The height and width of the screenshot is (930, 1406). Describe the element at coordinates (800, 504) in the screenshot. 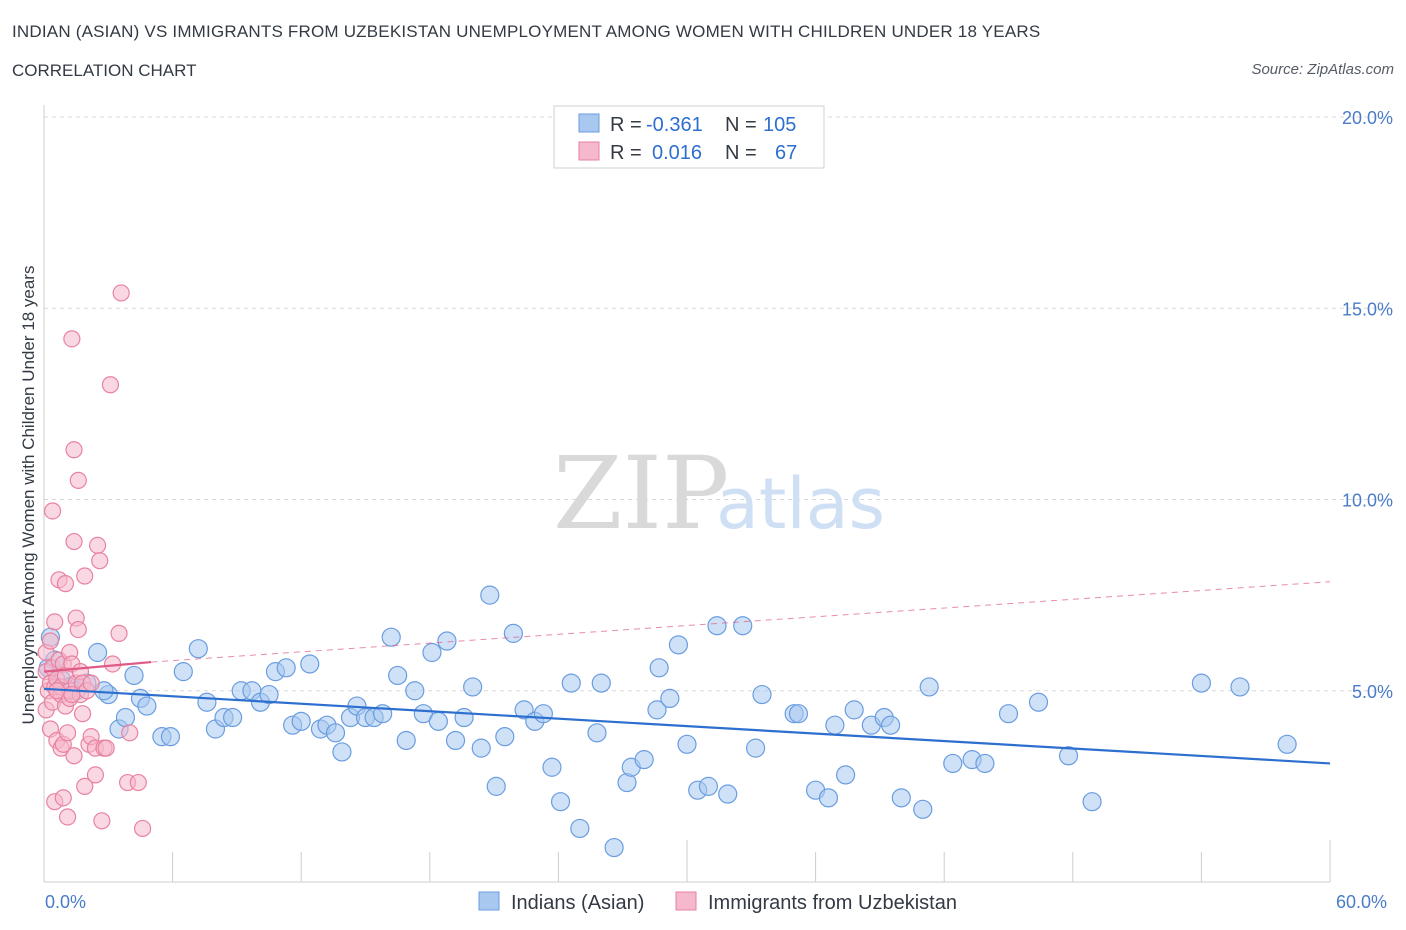

I see `watermark-atlas: atlas` at that location.